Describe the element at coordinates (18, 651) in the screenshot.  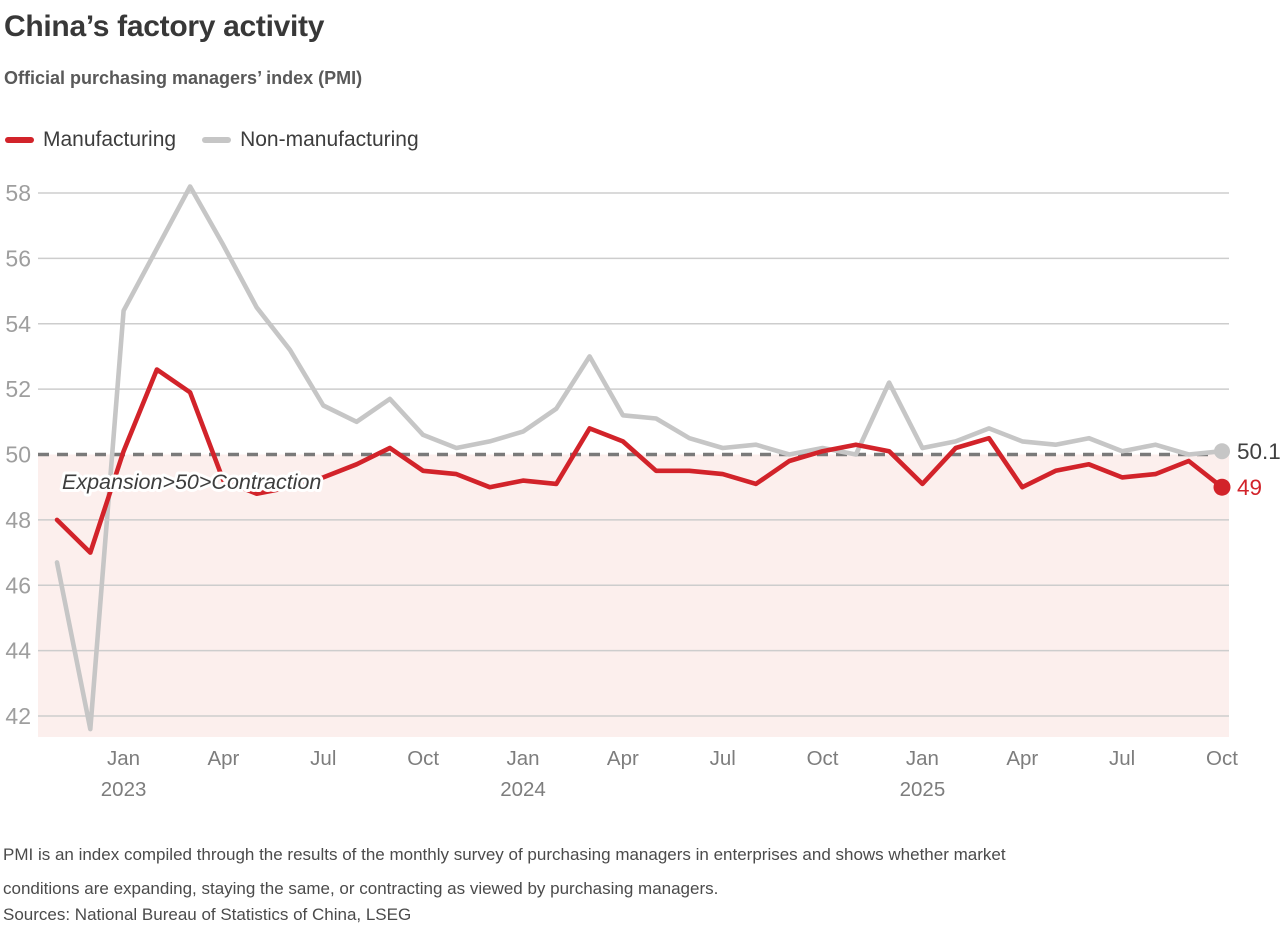
I see `y-tick-label-44: 44` at that location.